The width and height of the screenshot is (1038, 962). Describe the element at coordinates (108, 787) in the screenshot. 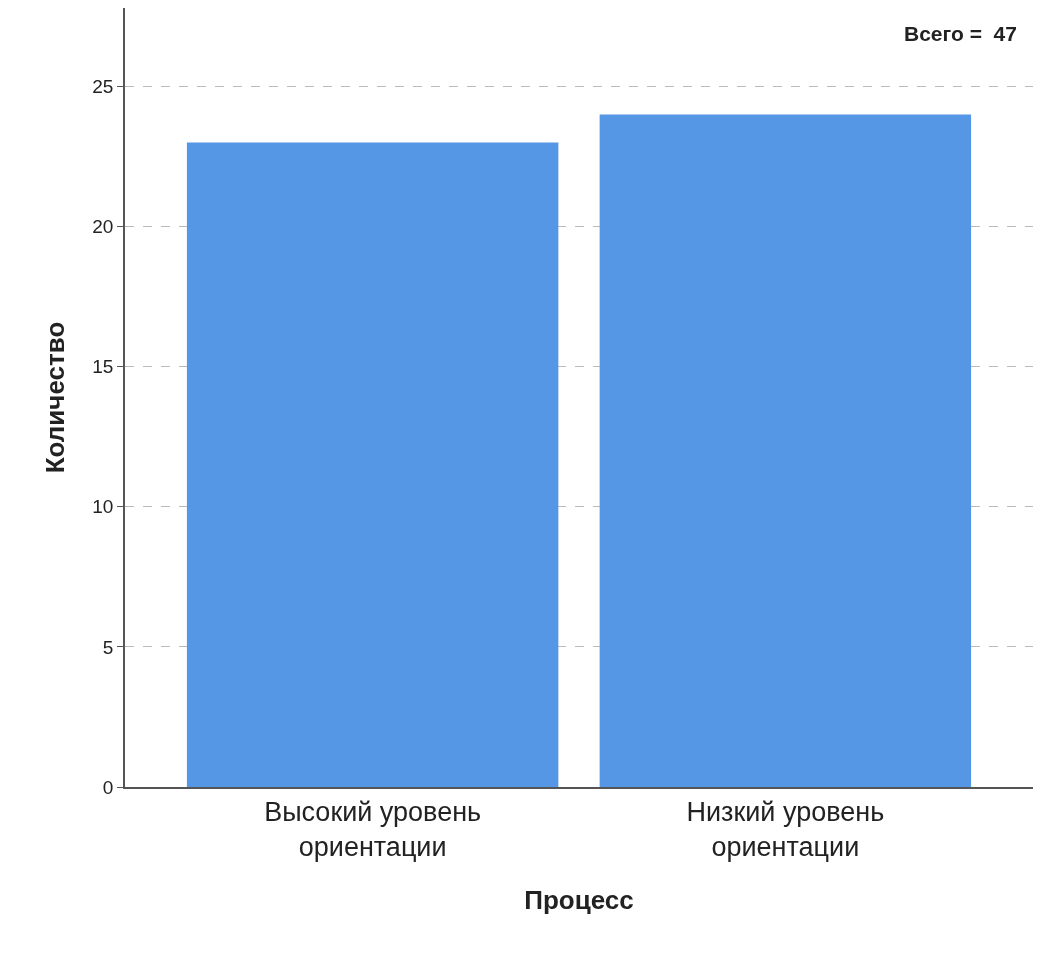

I see `y-tick-label: 0` at that location.